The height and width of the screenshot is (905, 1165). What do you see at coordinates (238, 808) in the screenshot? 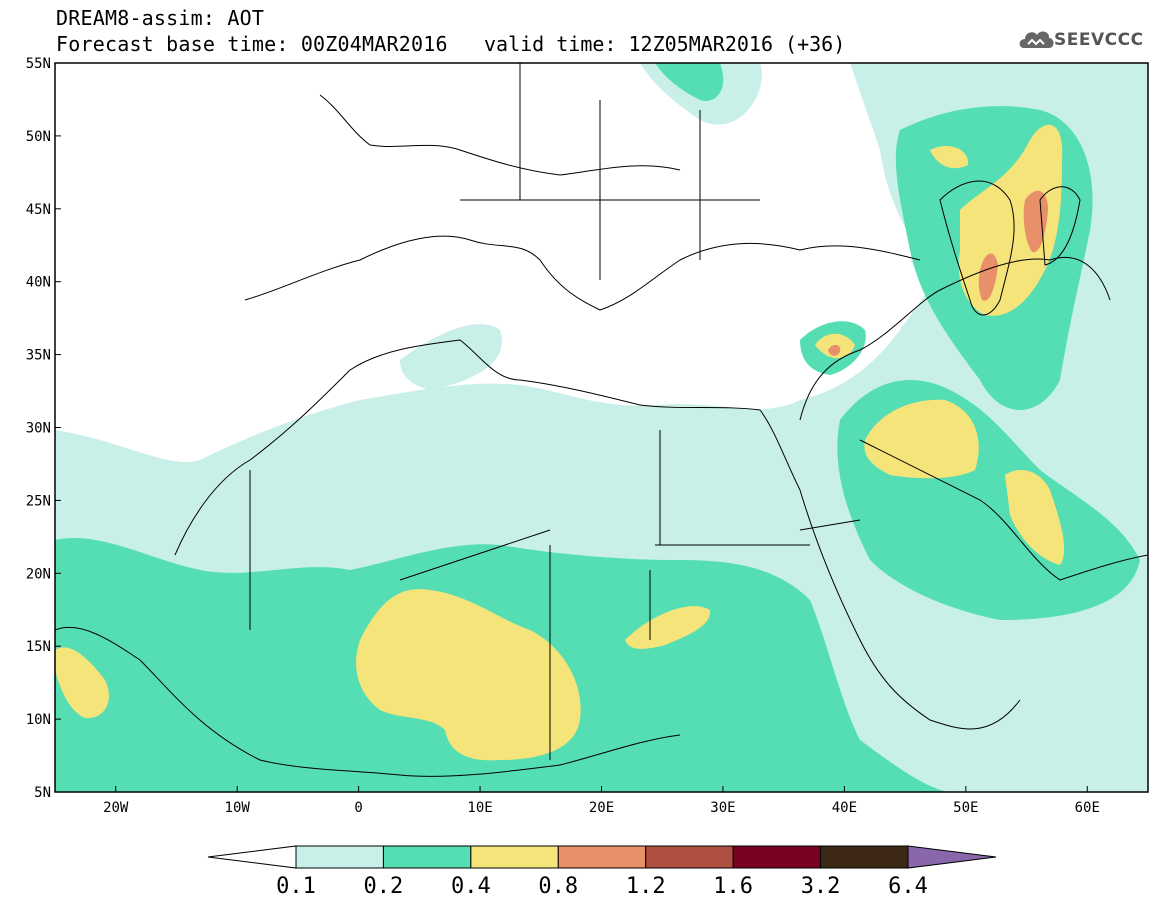
I see `lon-tick-label: 10W` at bounding box center [238, 808].